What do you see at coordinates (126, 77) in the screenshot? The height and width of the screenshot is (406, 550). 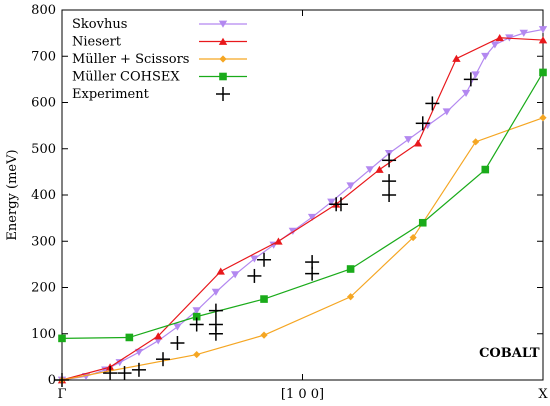 I see `legend-label-3: Müller COHSEX` at bounding box center [126, 77].